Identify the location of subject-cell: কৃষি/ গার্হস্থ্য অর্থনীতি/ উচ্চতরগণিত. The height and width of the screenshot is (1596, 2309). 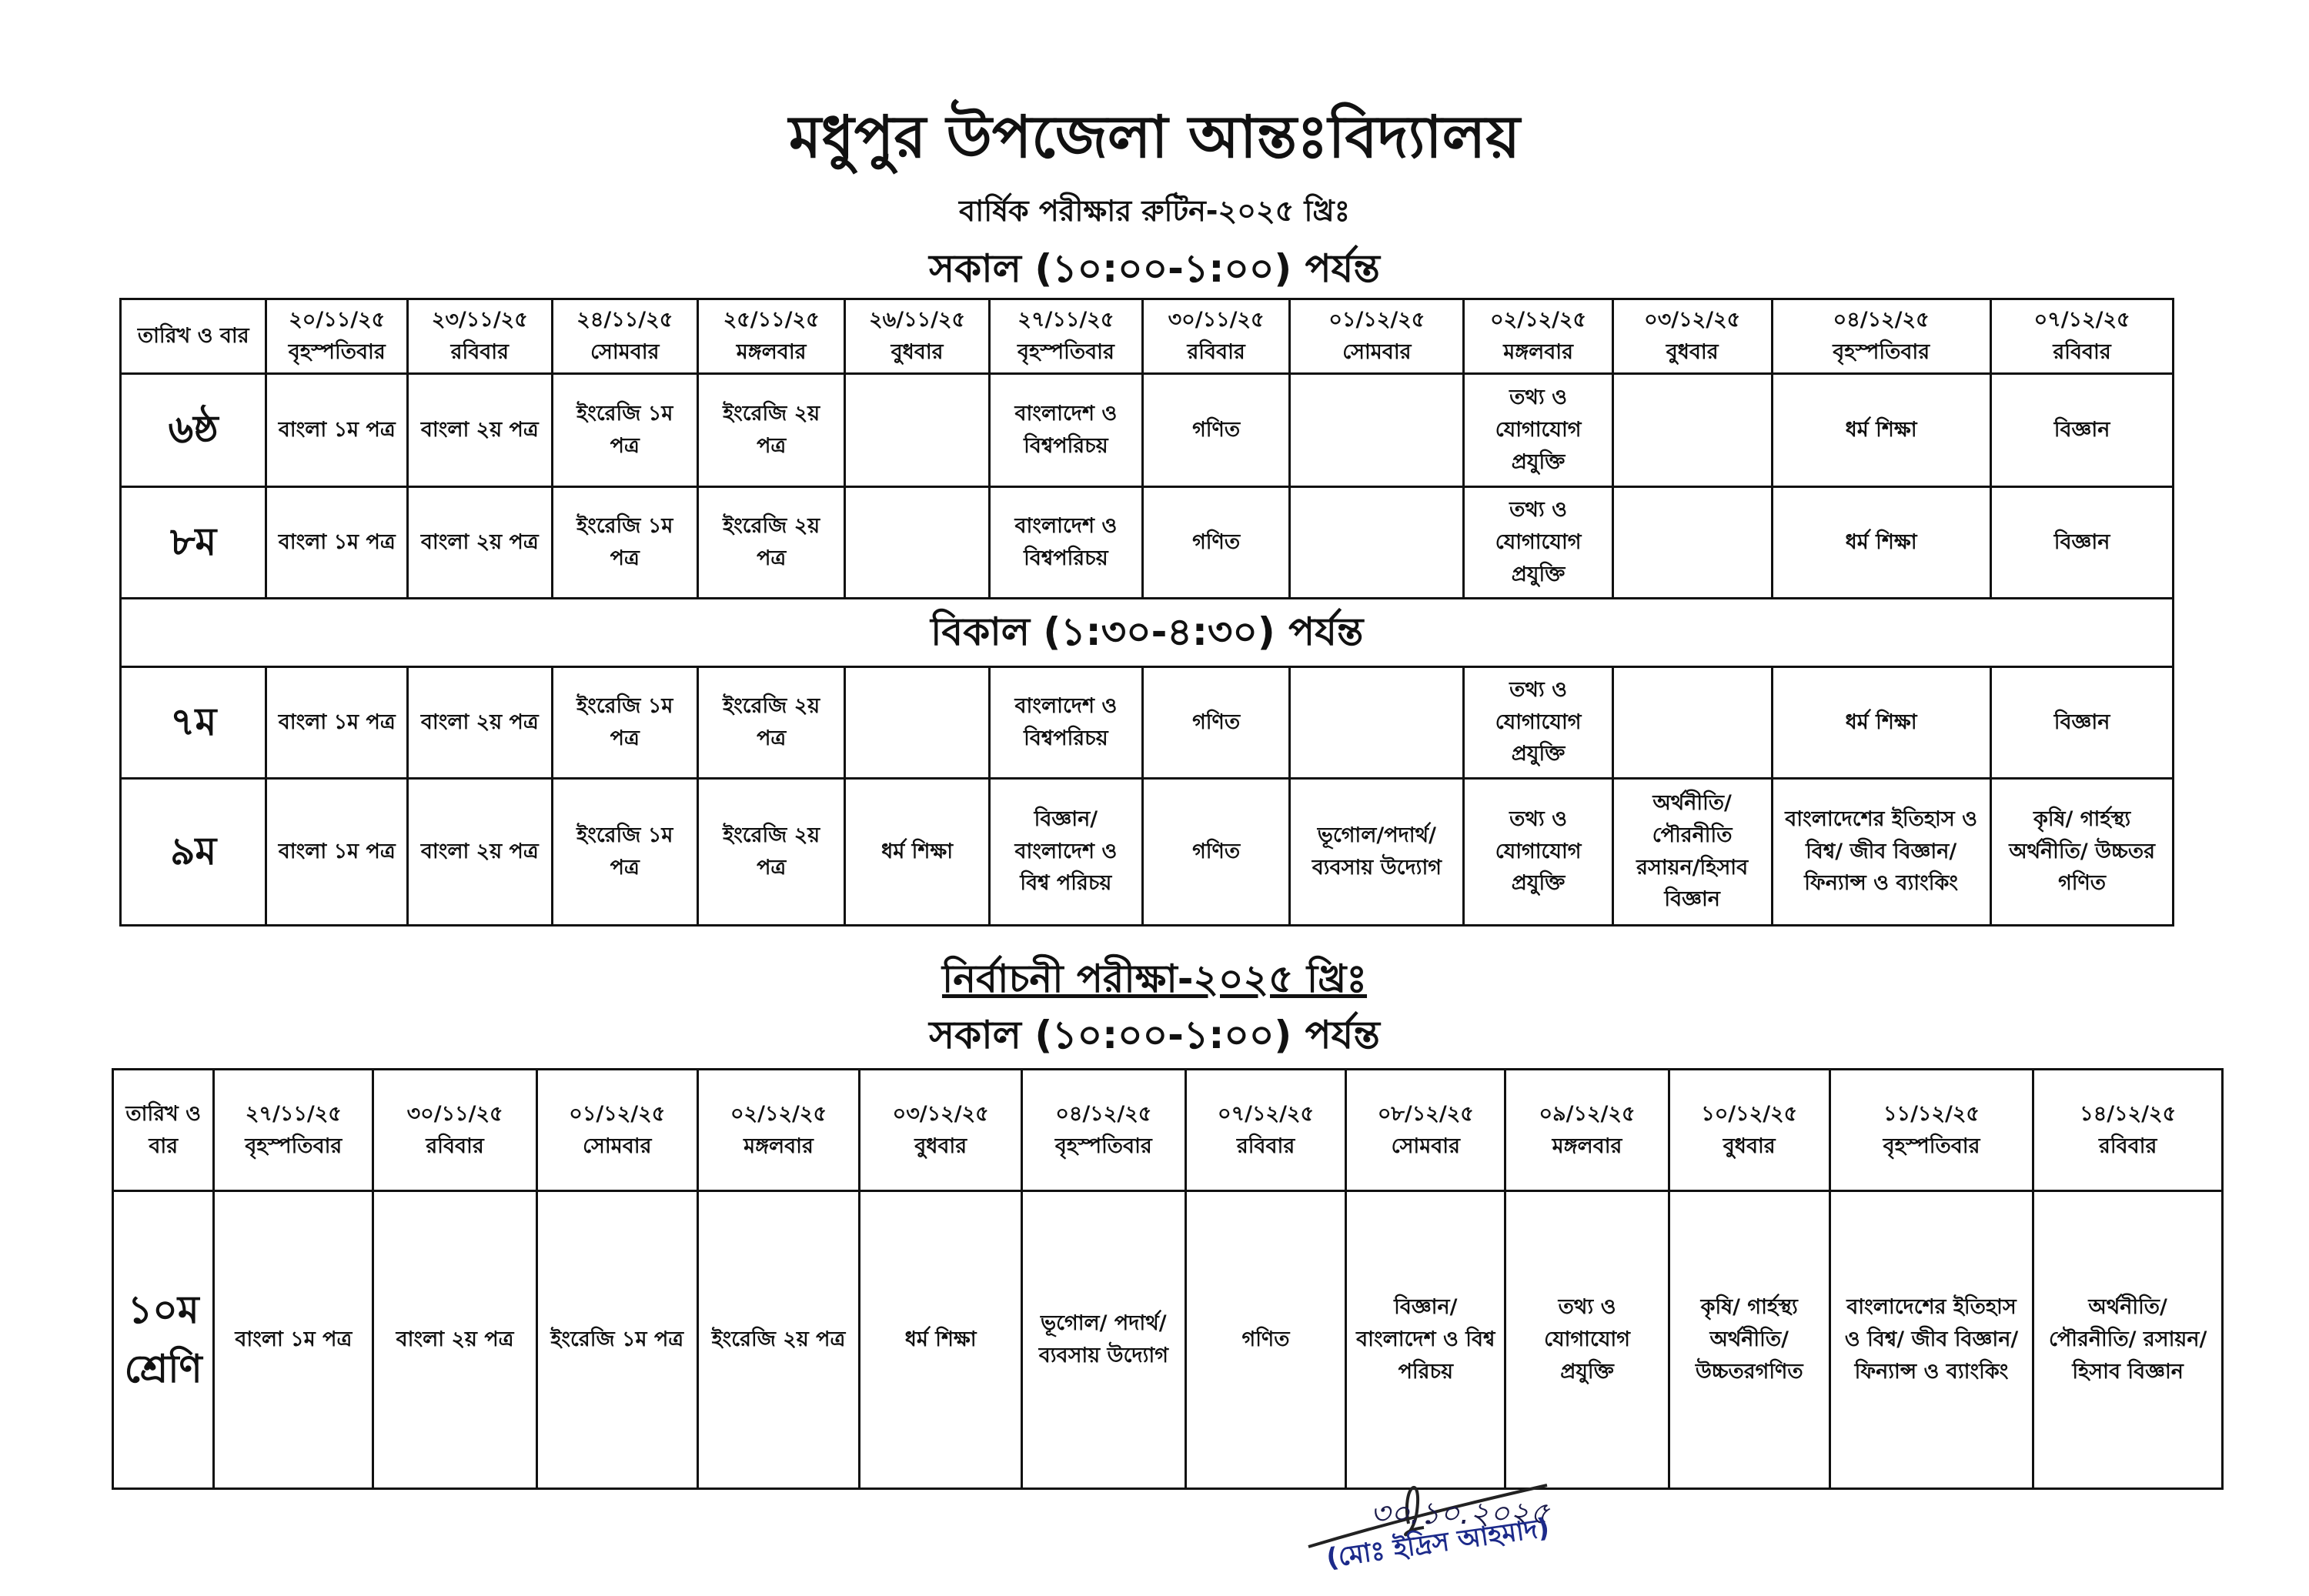
(1749, 1340).